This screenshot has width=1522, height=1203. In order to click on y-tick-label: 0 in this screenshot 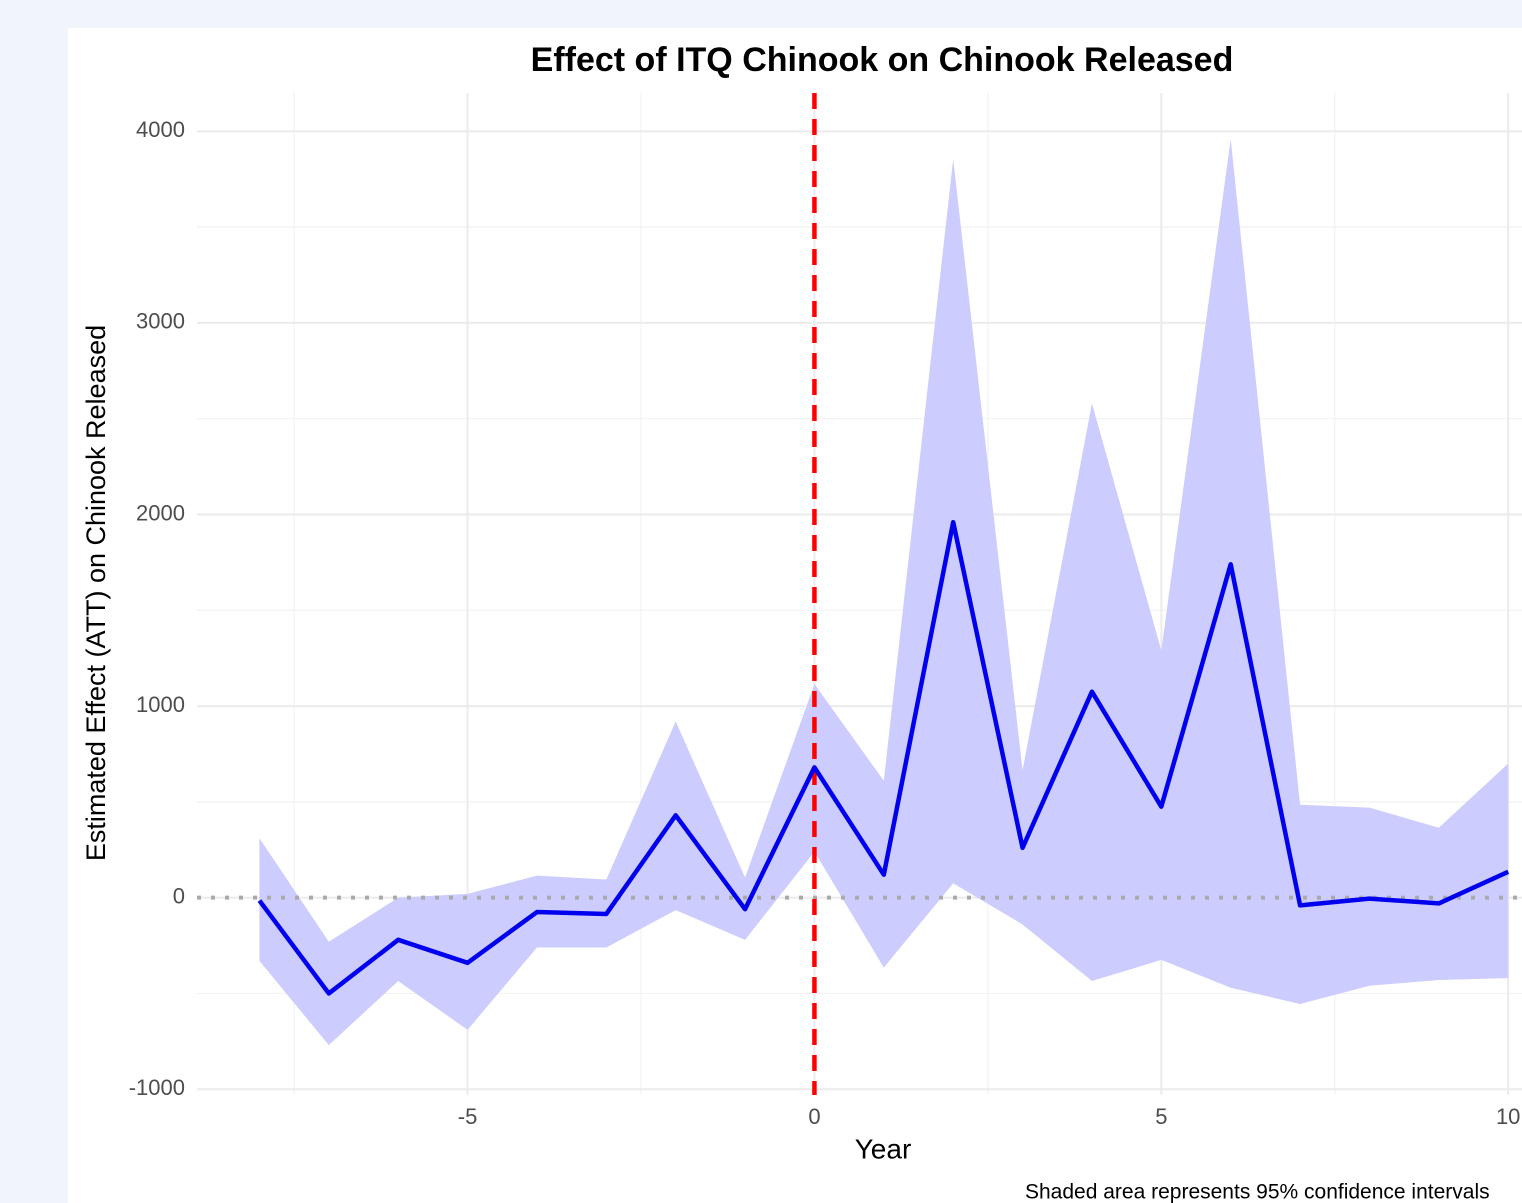, I will do `click(179, 895)`.